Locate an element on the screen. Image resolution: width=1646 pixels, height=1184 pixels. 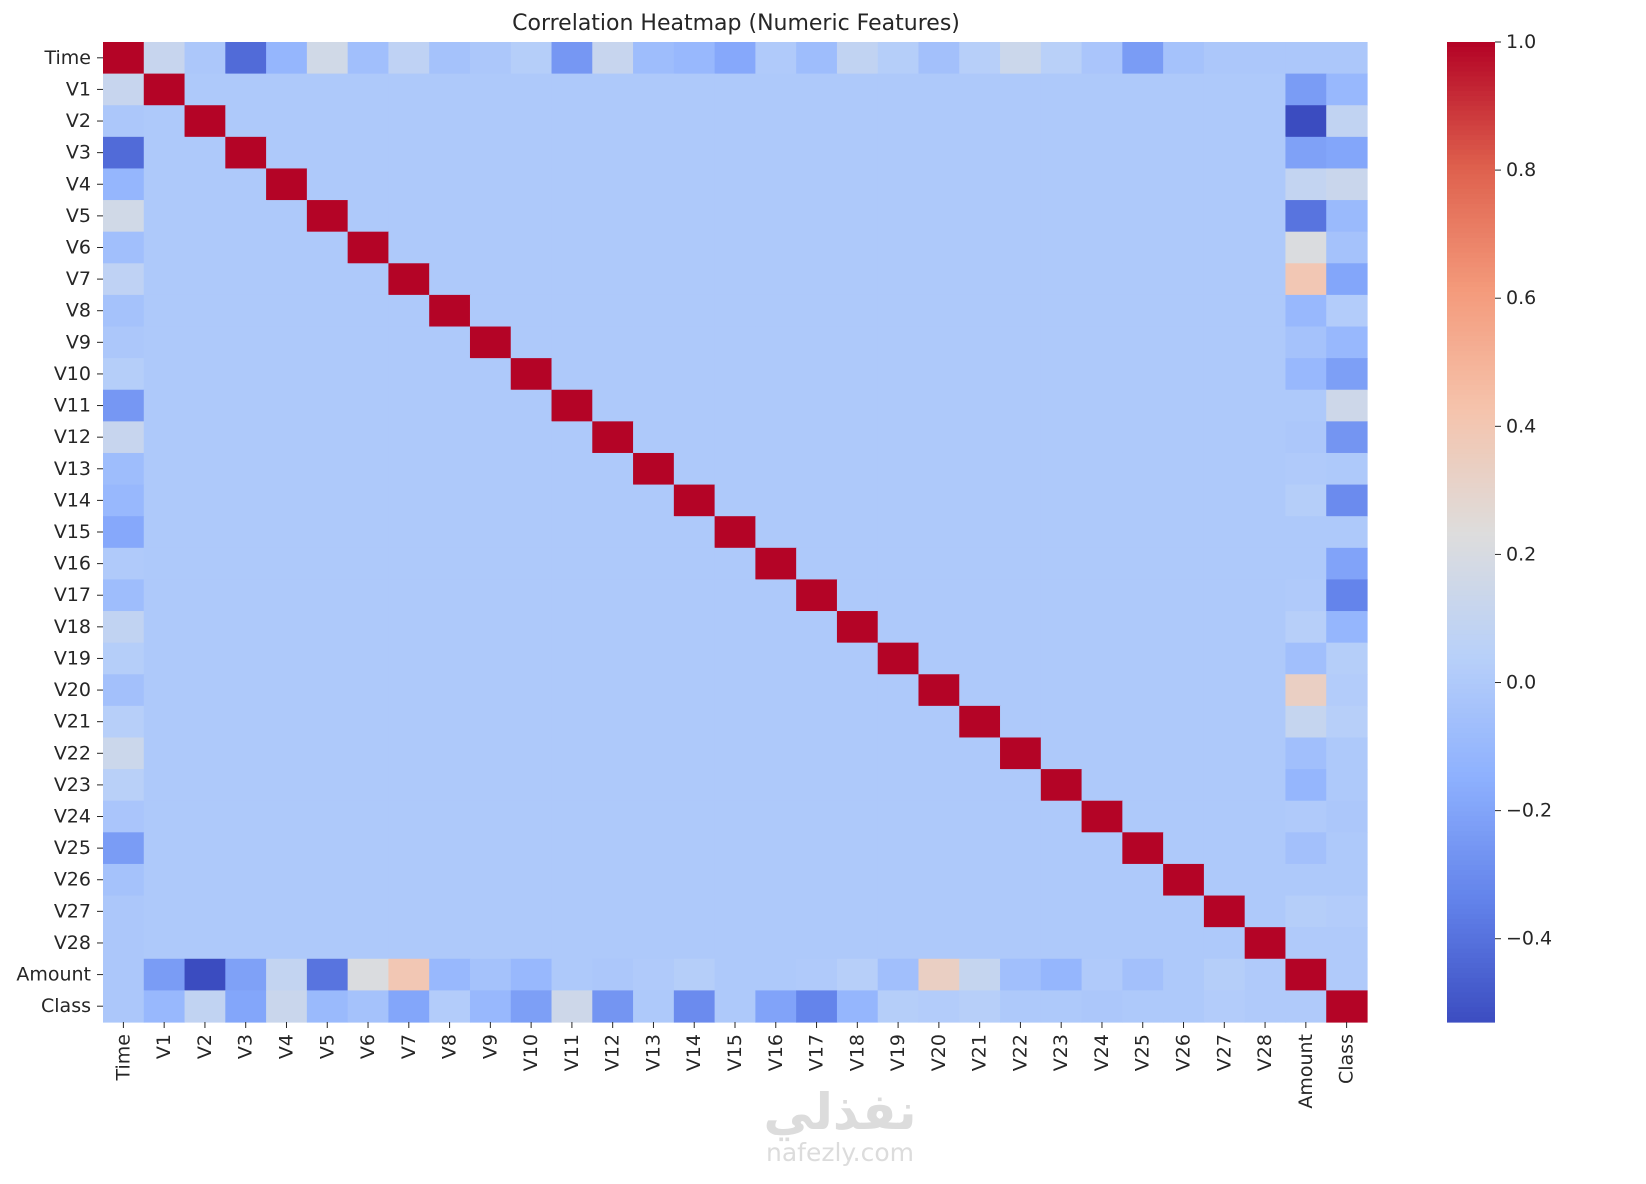
heatmap-cell-V27-V11 is located at coordinates (572, 911).